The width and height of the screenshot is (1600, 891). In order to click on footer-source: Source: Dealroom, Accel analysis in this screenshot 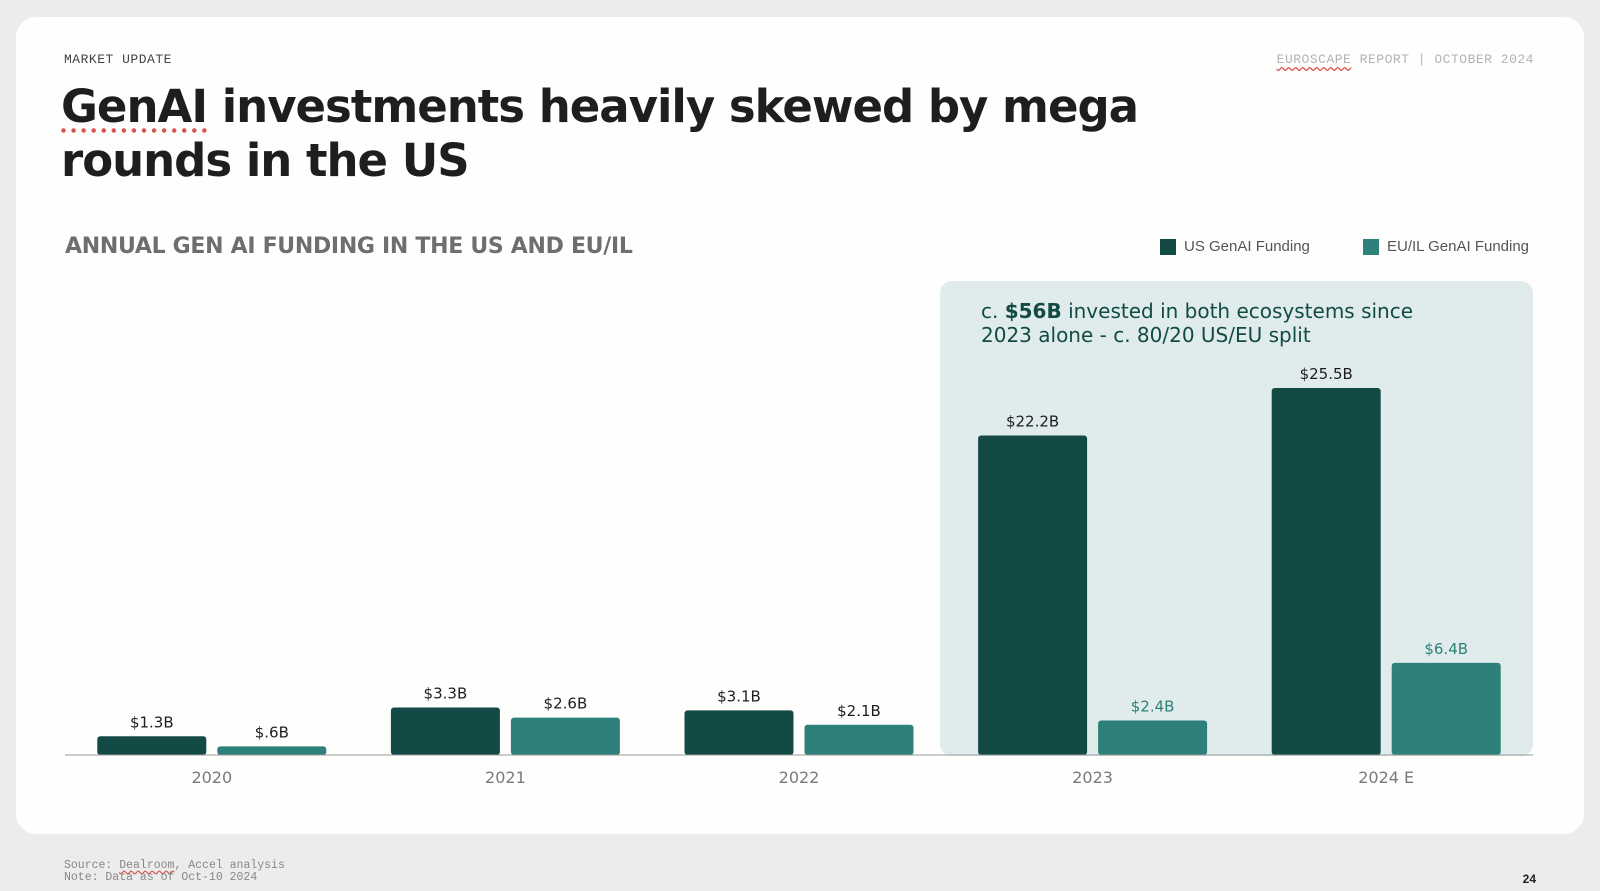, I will do `click(174, 866)`.